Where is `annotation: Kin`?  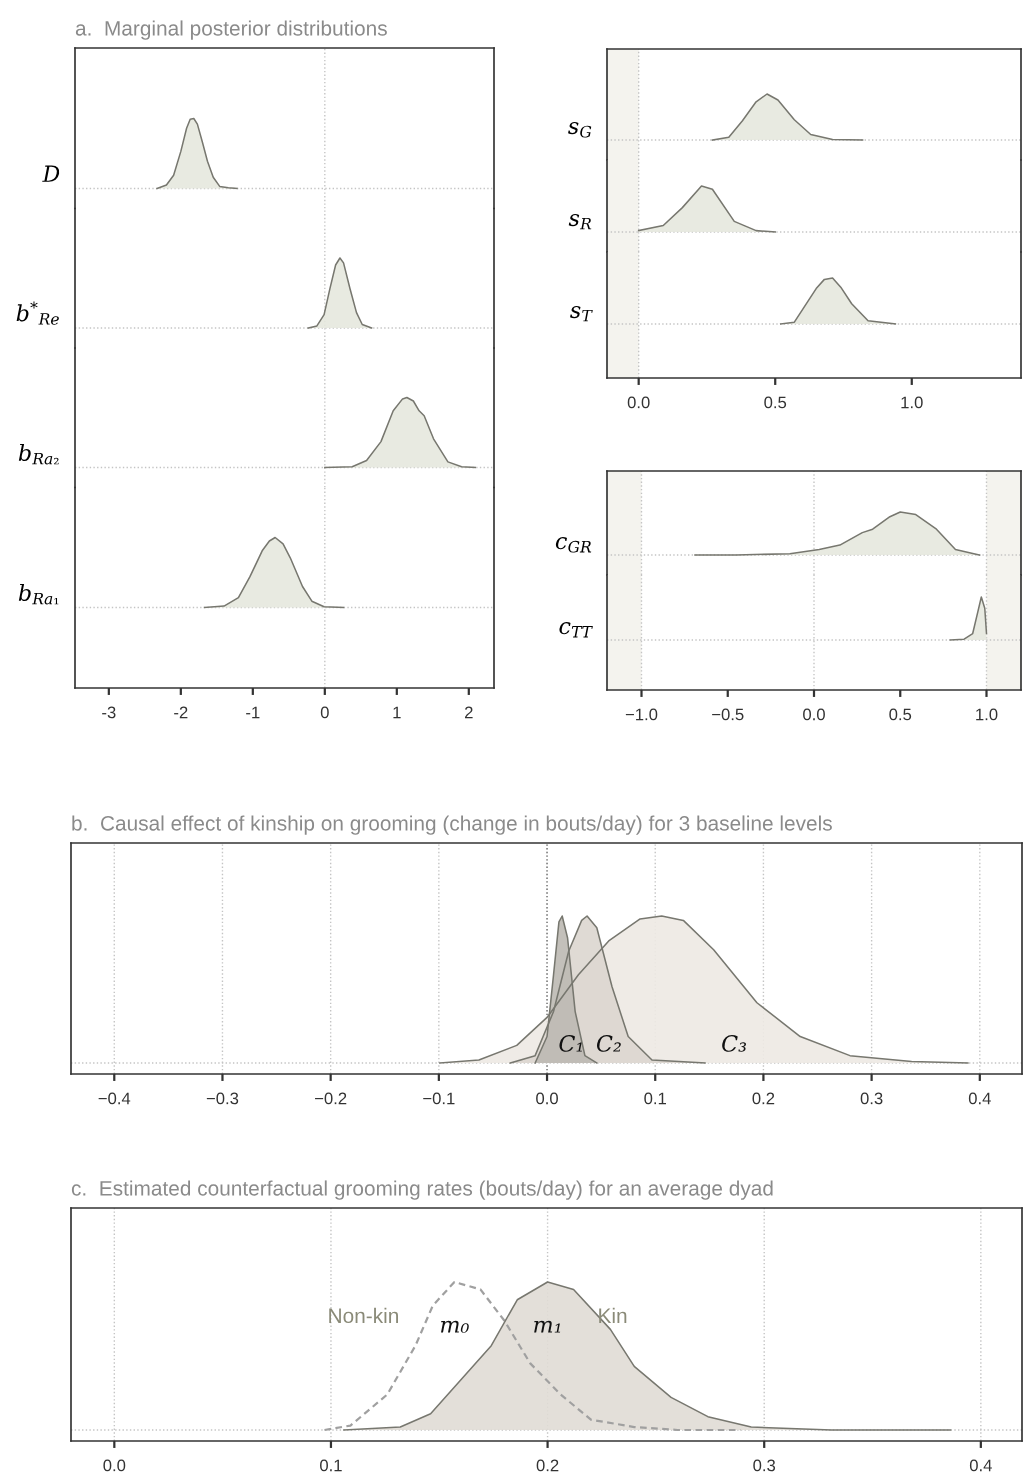
annotation: Kin is located at coordinates (613, 1315).